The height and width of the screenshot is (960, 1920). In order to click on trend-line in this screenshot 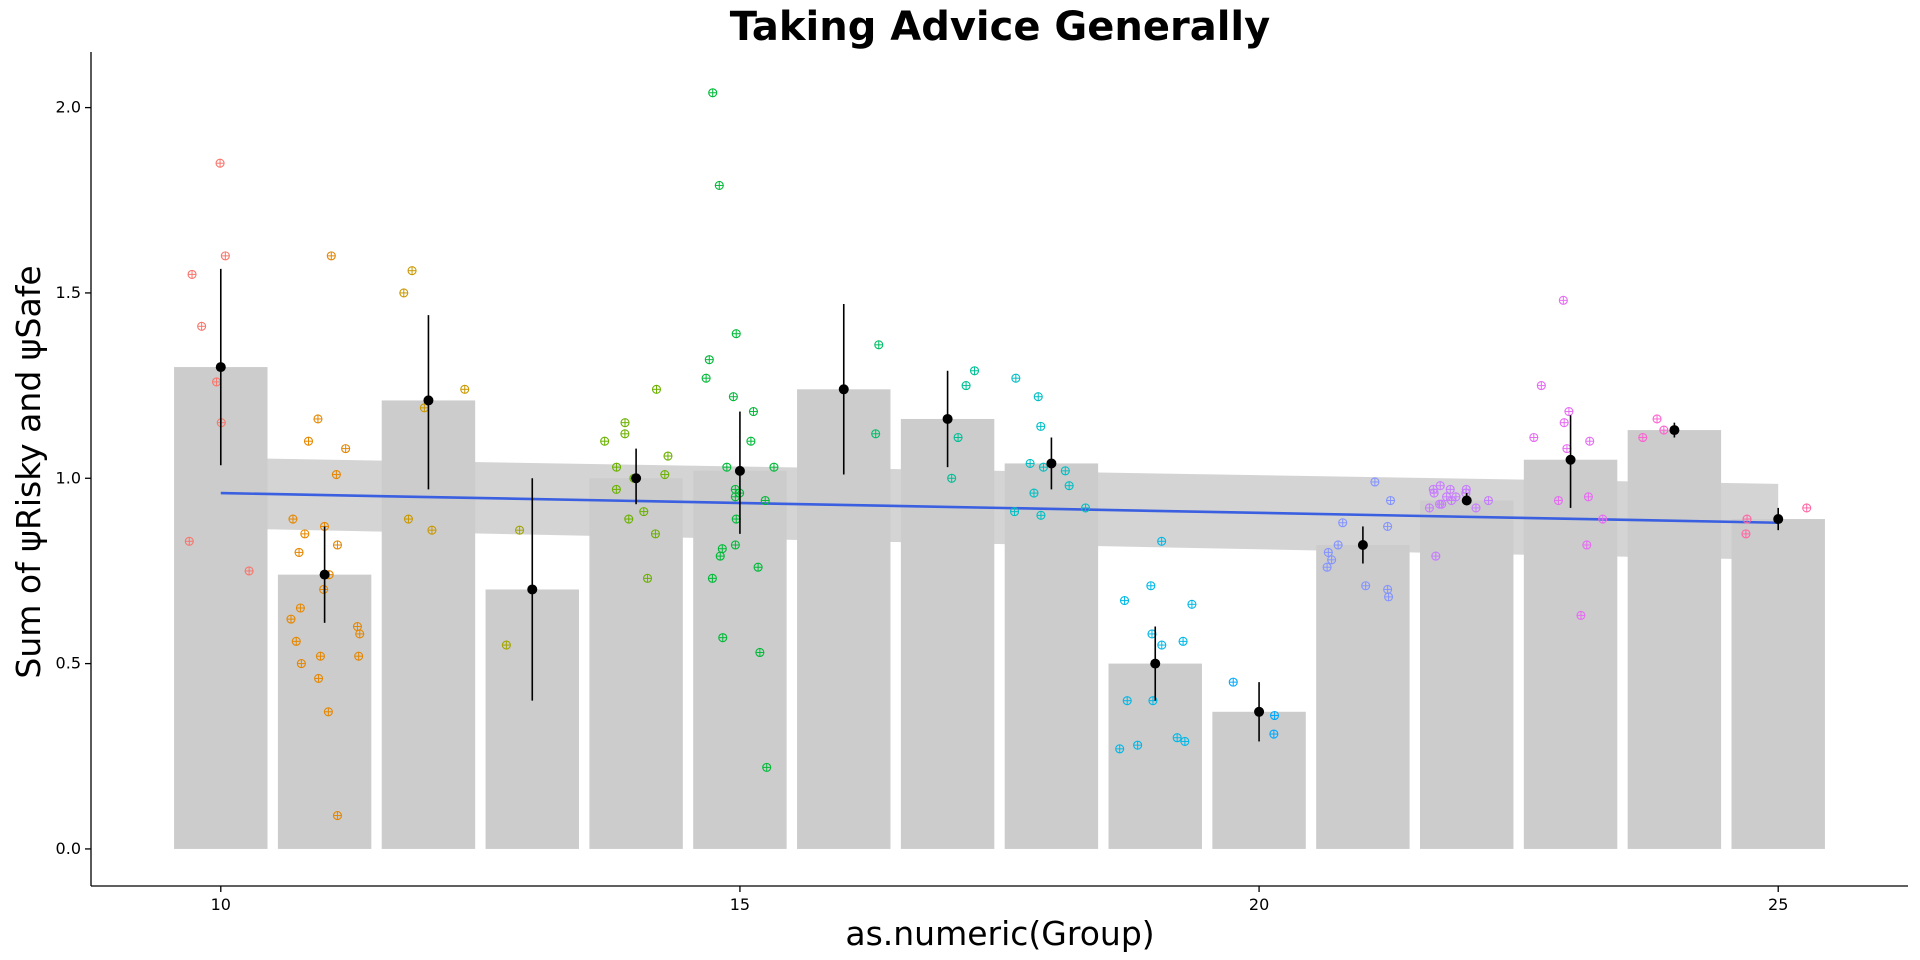, I will do `click(999, 508)`.